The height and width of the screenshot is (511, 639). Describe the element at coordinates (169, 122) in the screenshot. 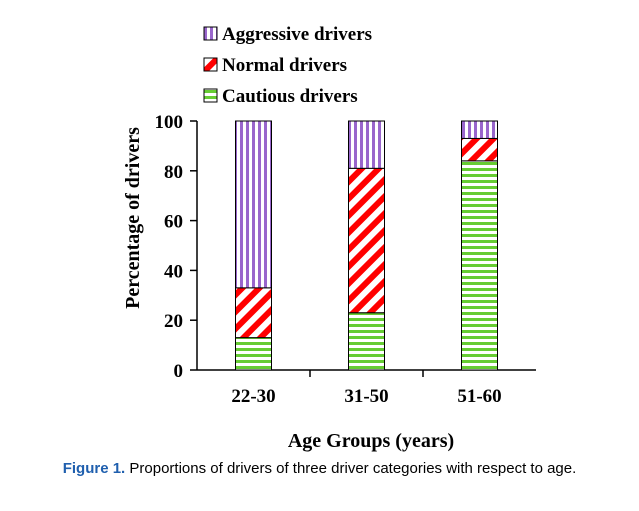

I see `y-tick-label: 100` at that location.